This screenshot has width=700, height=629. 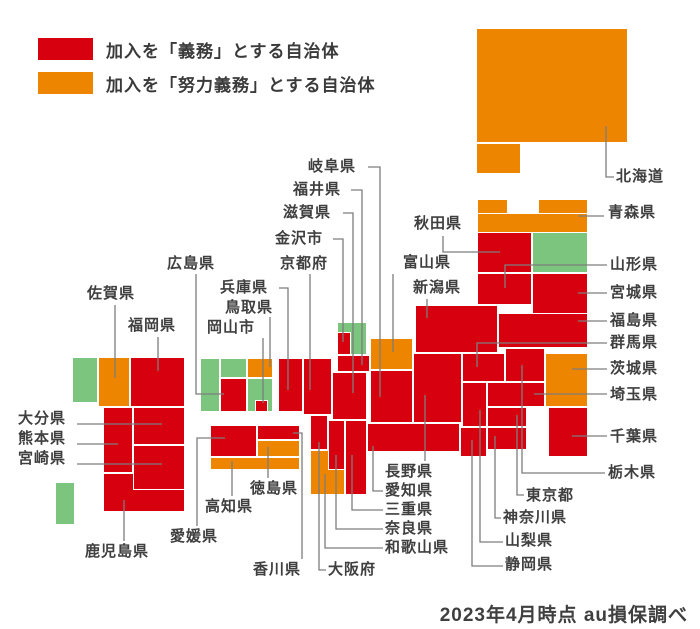 I want to click on region-kumamoto, so click(x=118, y=440).